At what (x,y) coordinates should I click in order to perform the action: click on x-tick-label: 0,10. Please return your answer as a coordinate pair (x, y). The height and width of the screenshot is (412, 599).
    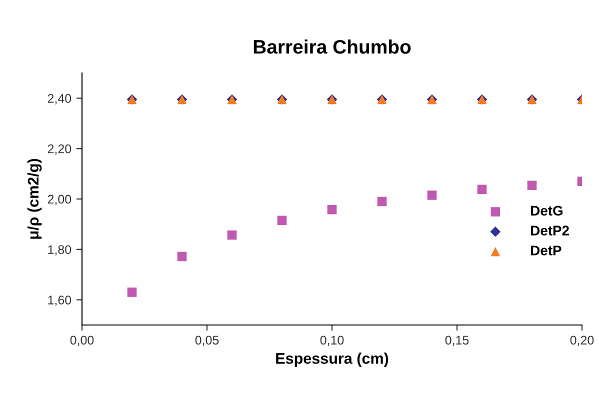
    Looking at the image, I should click on (332, 341).